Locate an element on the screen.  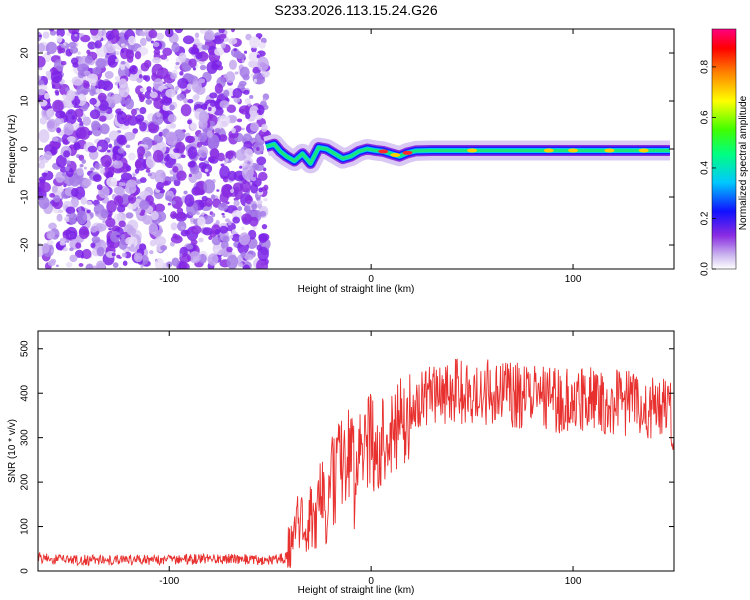
colorbar-tick-label: 0.4 is located at coordinates (705, 168).